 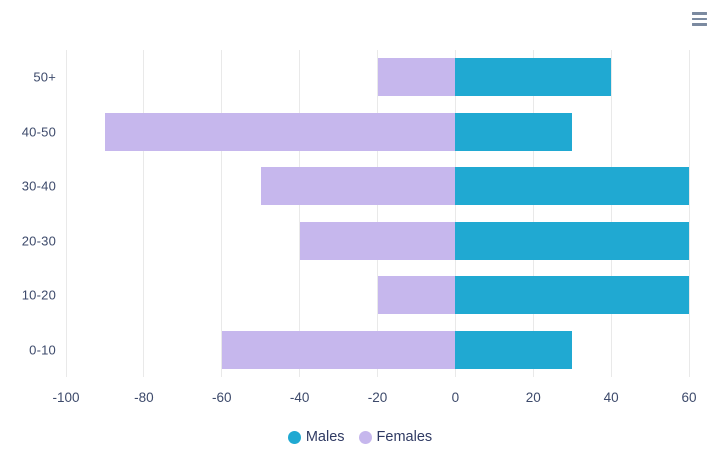 I want to click on y-axis-label-0-10: 0-10, so click(x=42, y=350).